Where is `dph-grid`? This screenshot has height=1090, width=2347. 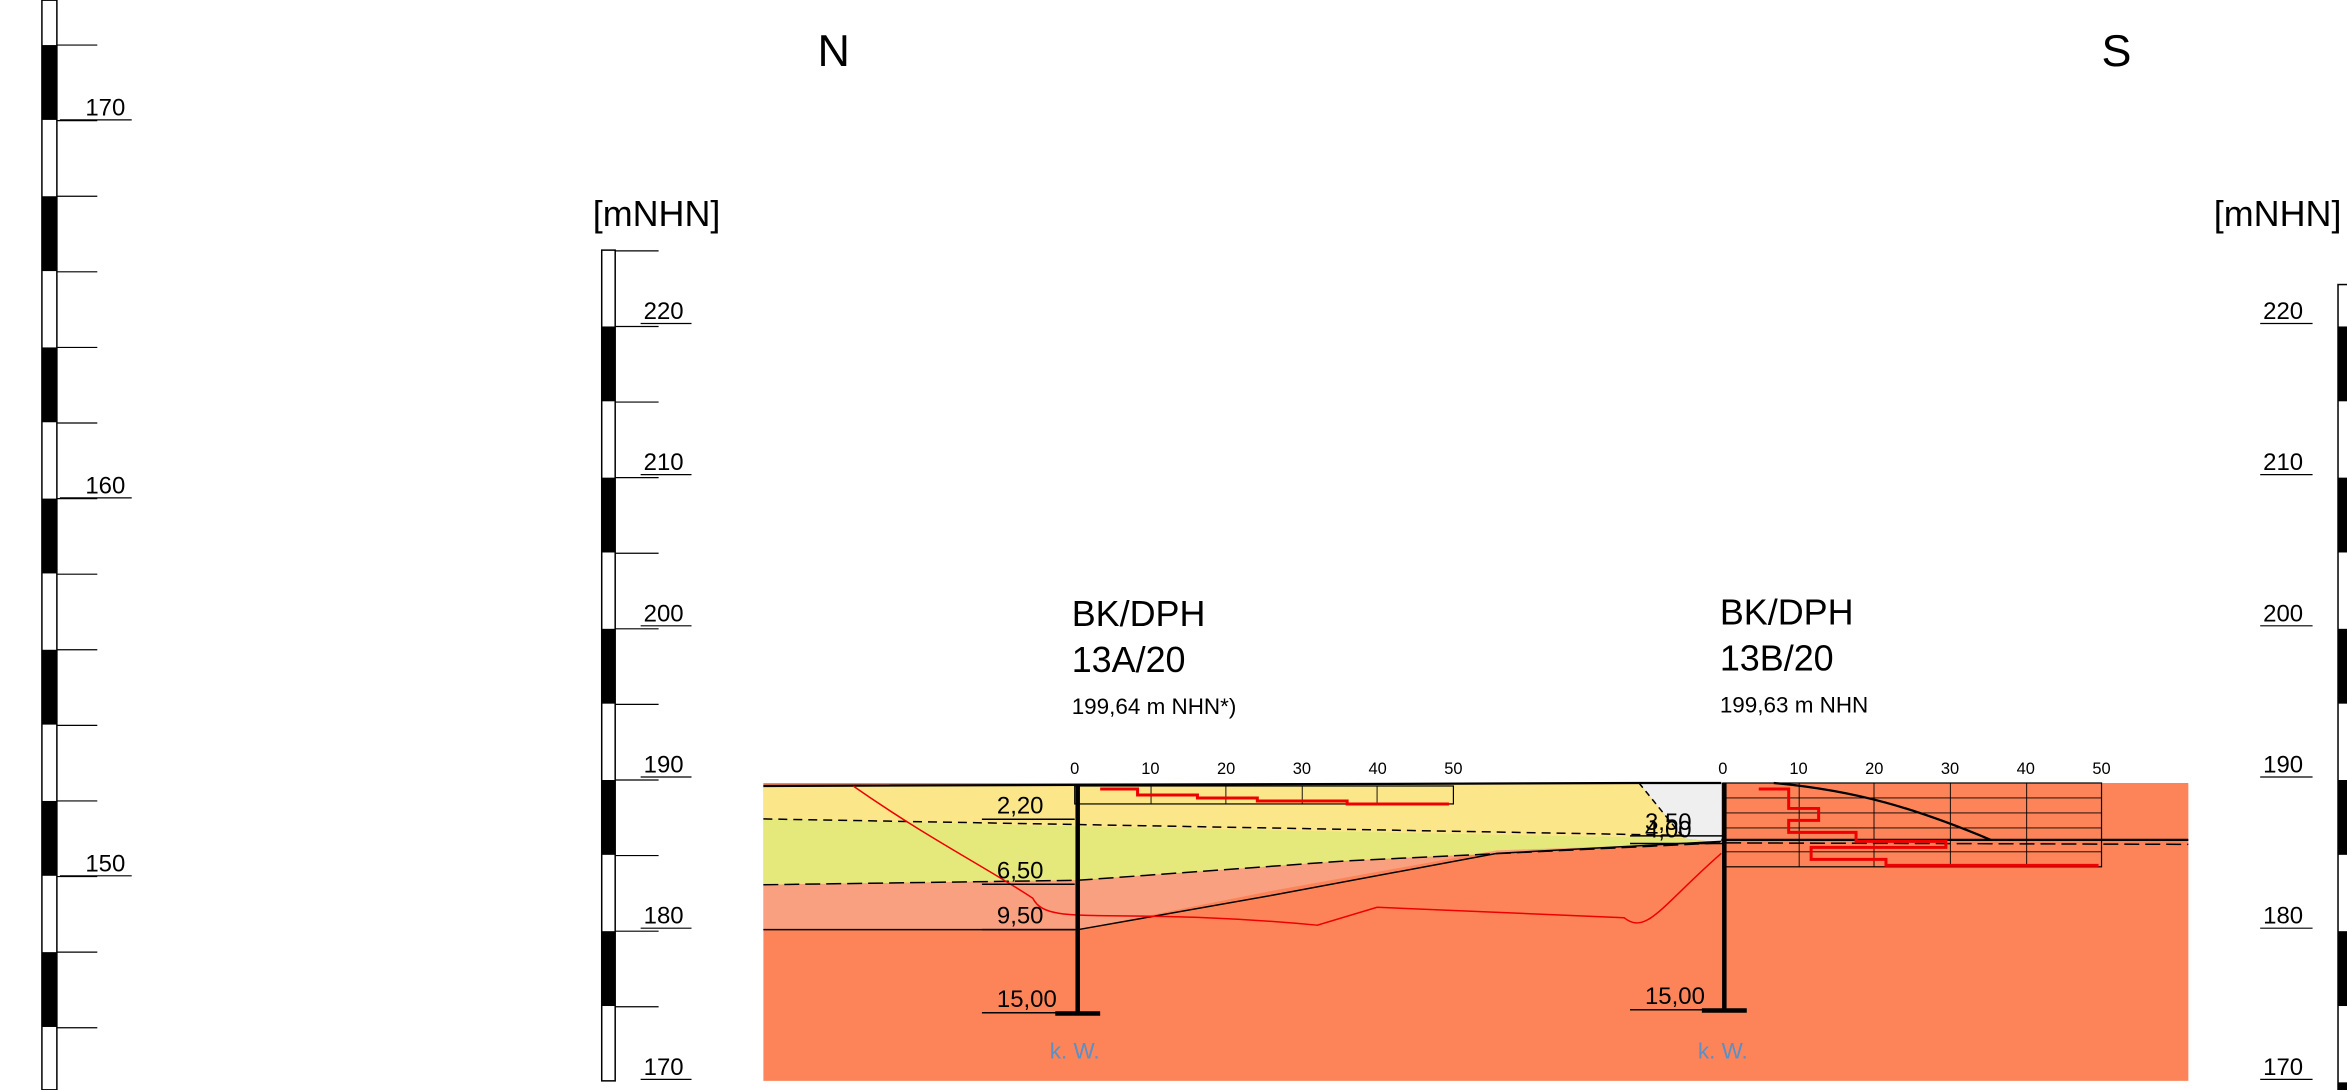
dph-grid is located at coordinates (1264, 795).